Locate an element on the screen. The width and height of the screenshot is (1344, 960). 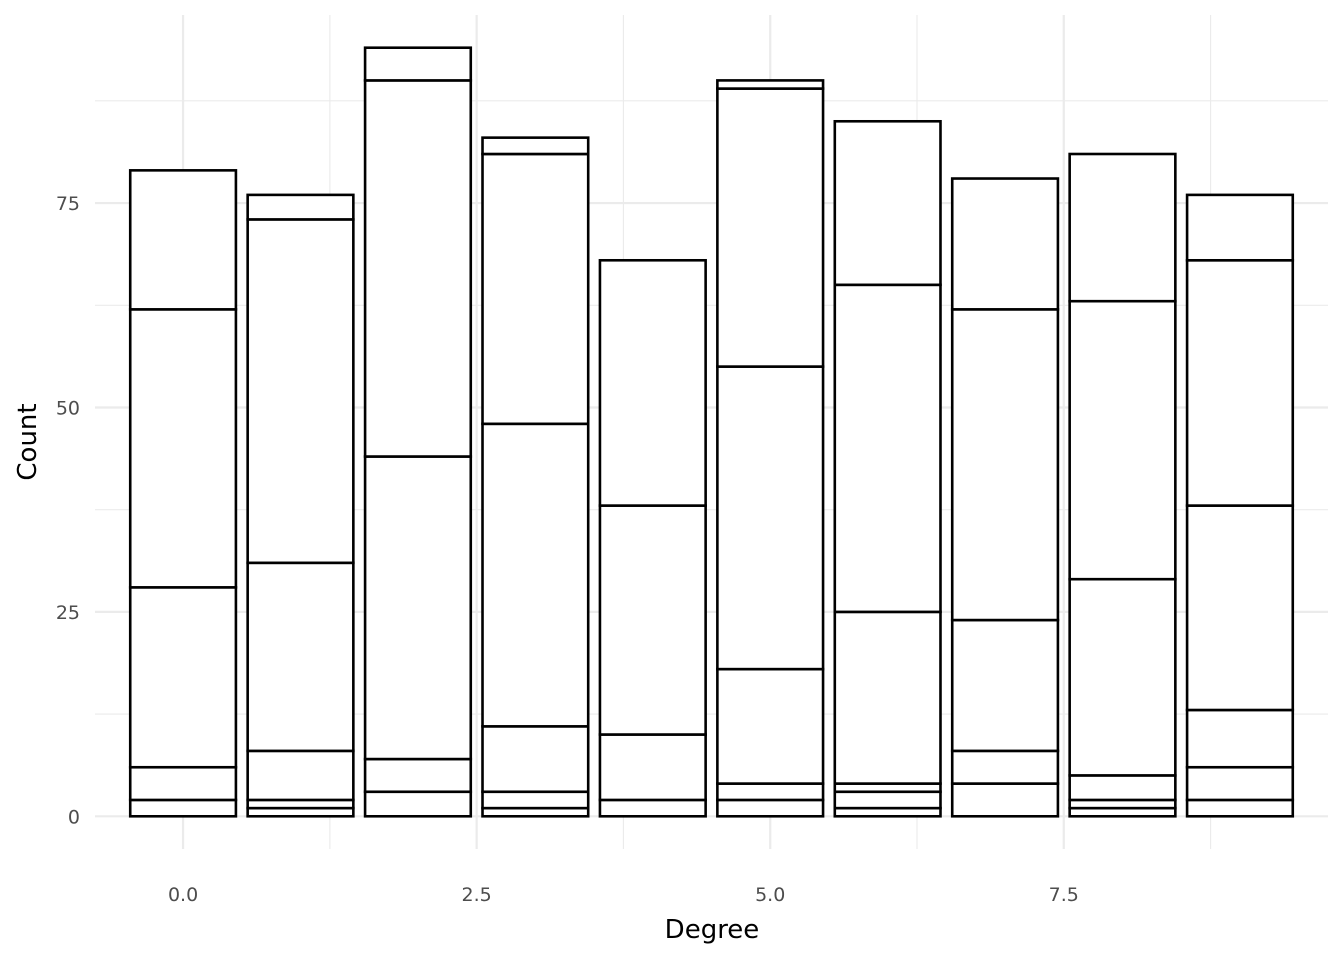
y-tick-label: 50 is located at coordinates (68, 408).